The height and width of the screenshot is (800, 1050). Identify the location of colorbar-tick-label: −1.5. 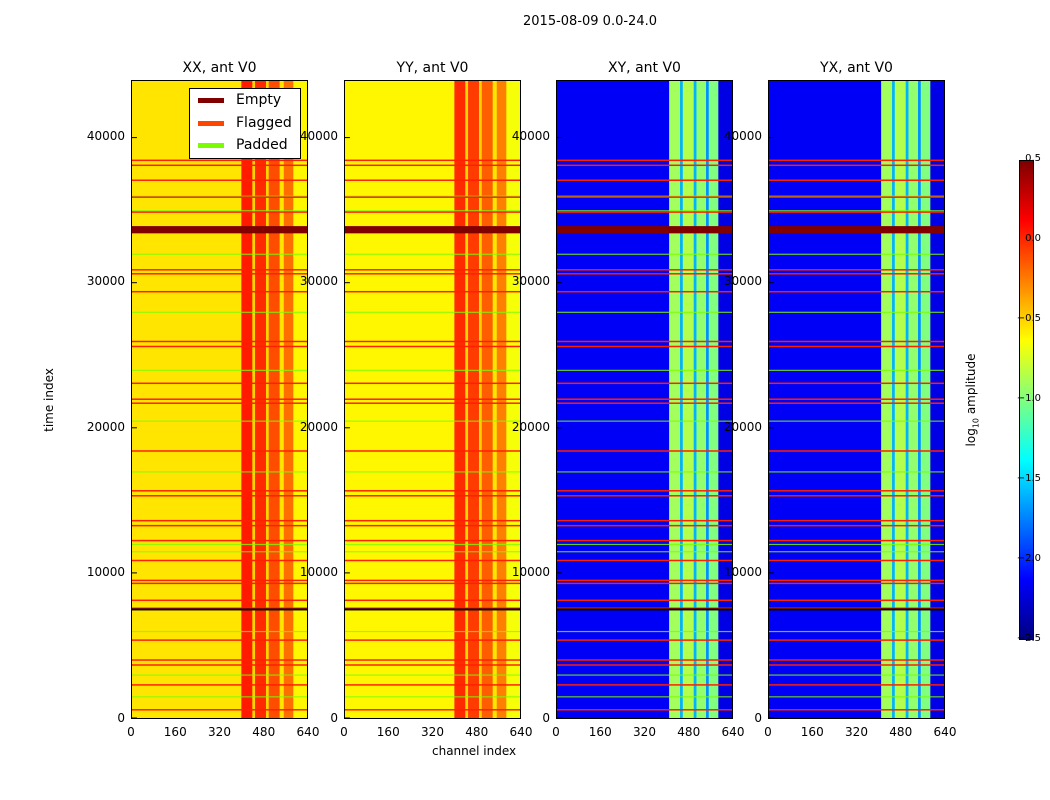
(1028, 478).